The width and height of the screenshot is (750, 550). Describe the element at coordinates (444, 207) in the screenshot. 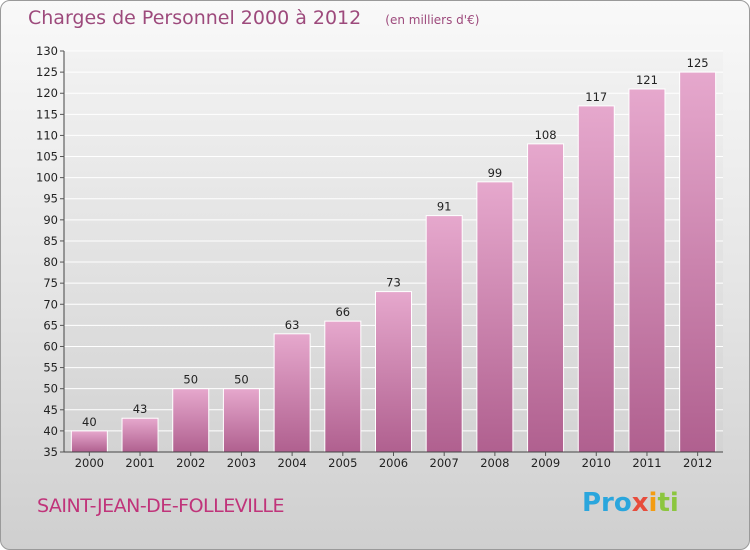

I see `data-label-2007: 91` at that location.